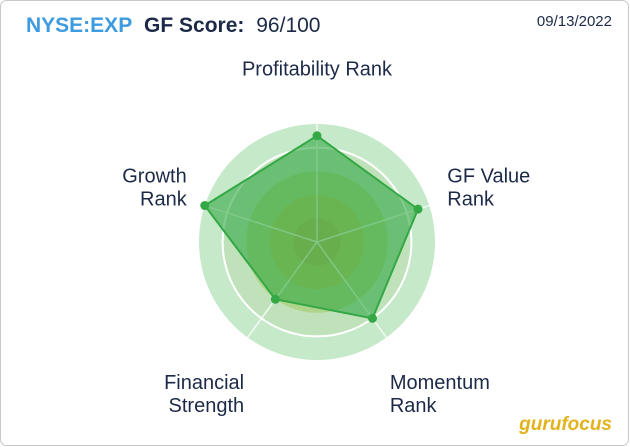 The width and height of the screenshot is (630, 447). I want to click on axis-label: Financial, so click(204, 383).